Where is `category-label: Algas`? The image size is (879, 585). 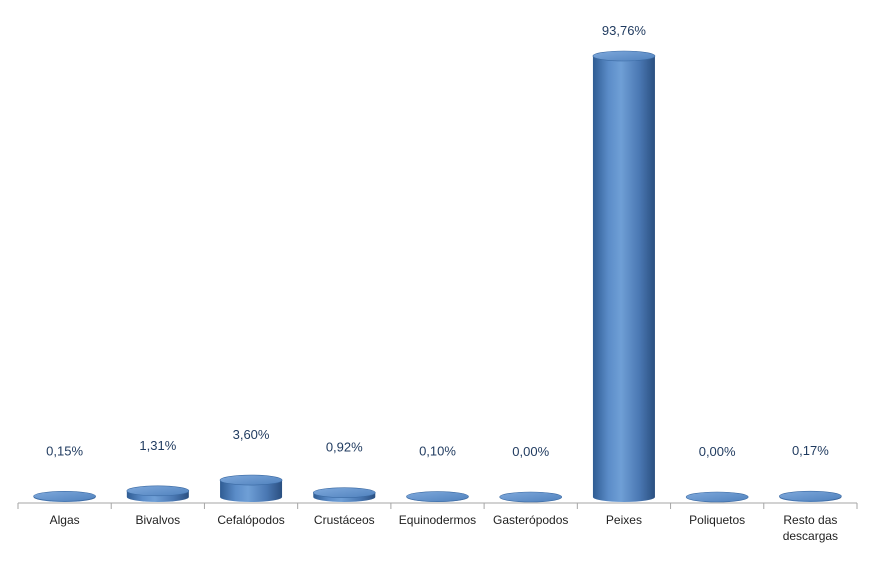 category-label: Algas is located at coordinates (65, 520).